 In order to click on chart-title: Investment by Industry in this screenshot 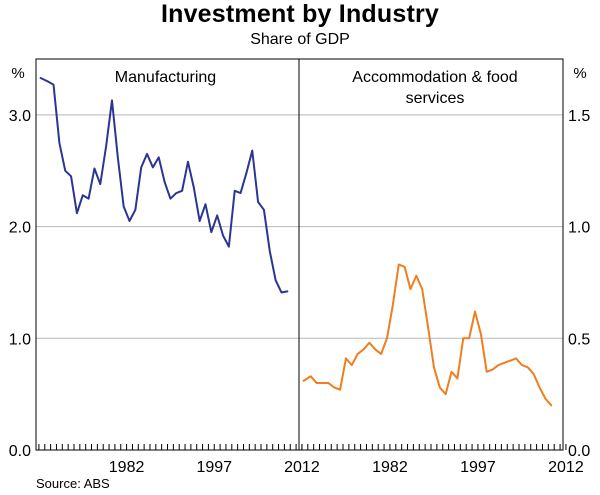, I will do `click(300, 14)`.